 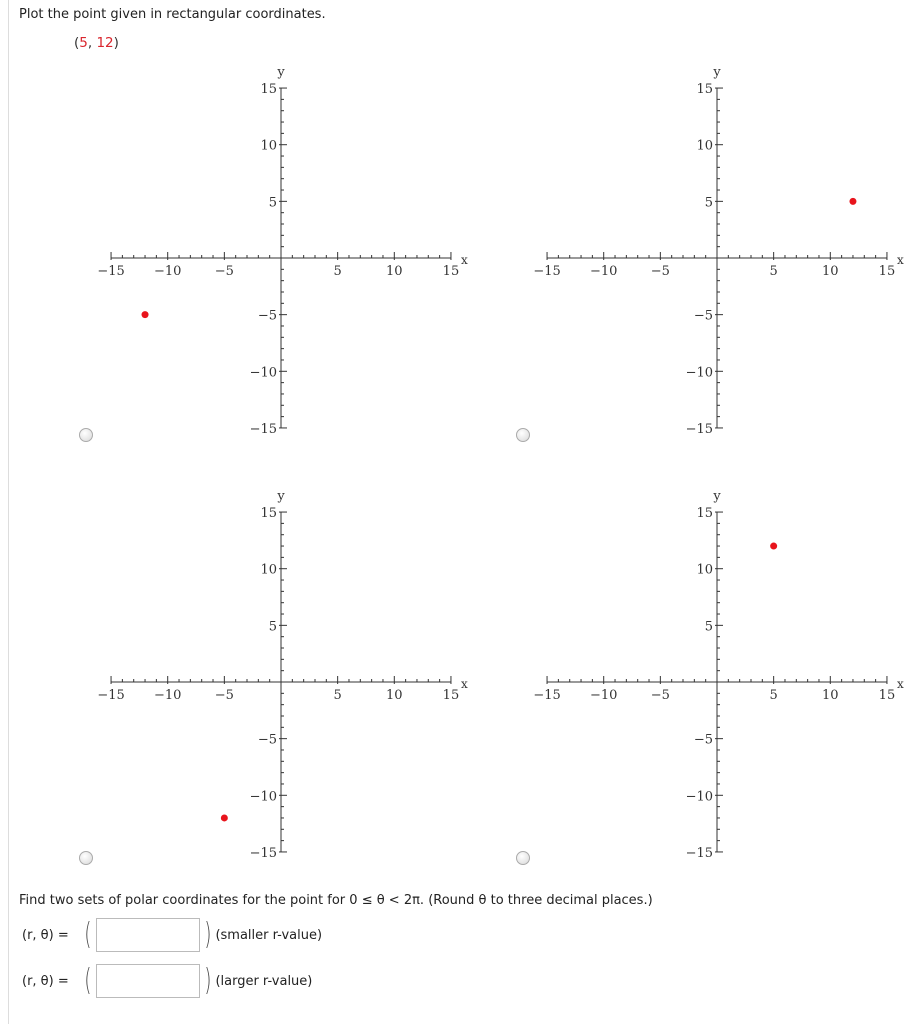 I want to click on point-y: 12, so click(x=105, y=43).